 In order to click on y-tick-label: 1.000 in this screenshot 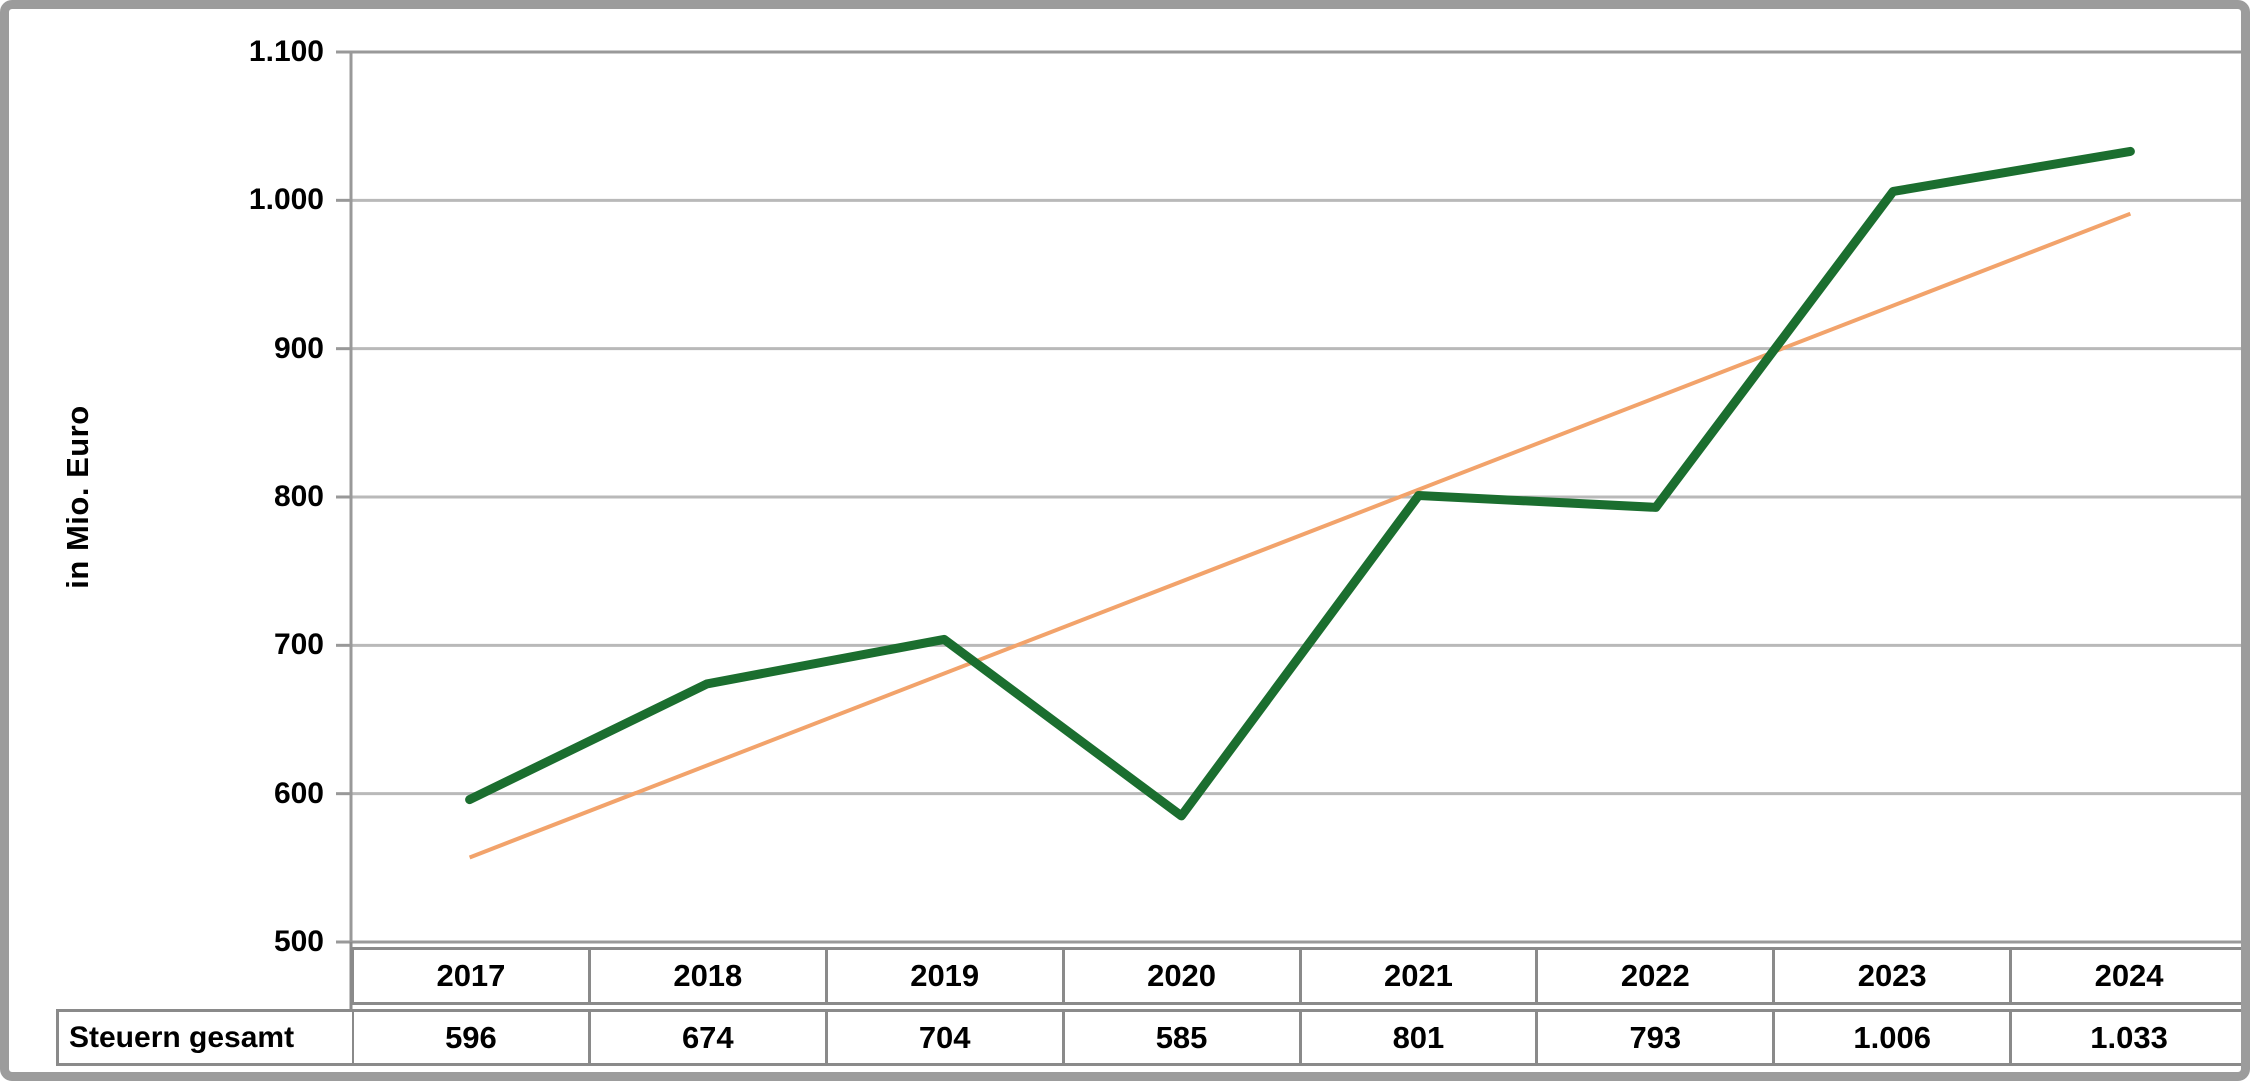, I will do `click(286, 200)`.